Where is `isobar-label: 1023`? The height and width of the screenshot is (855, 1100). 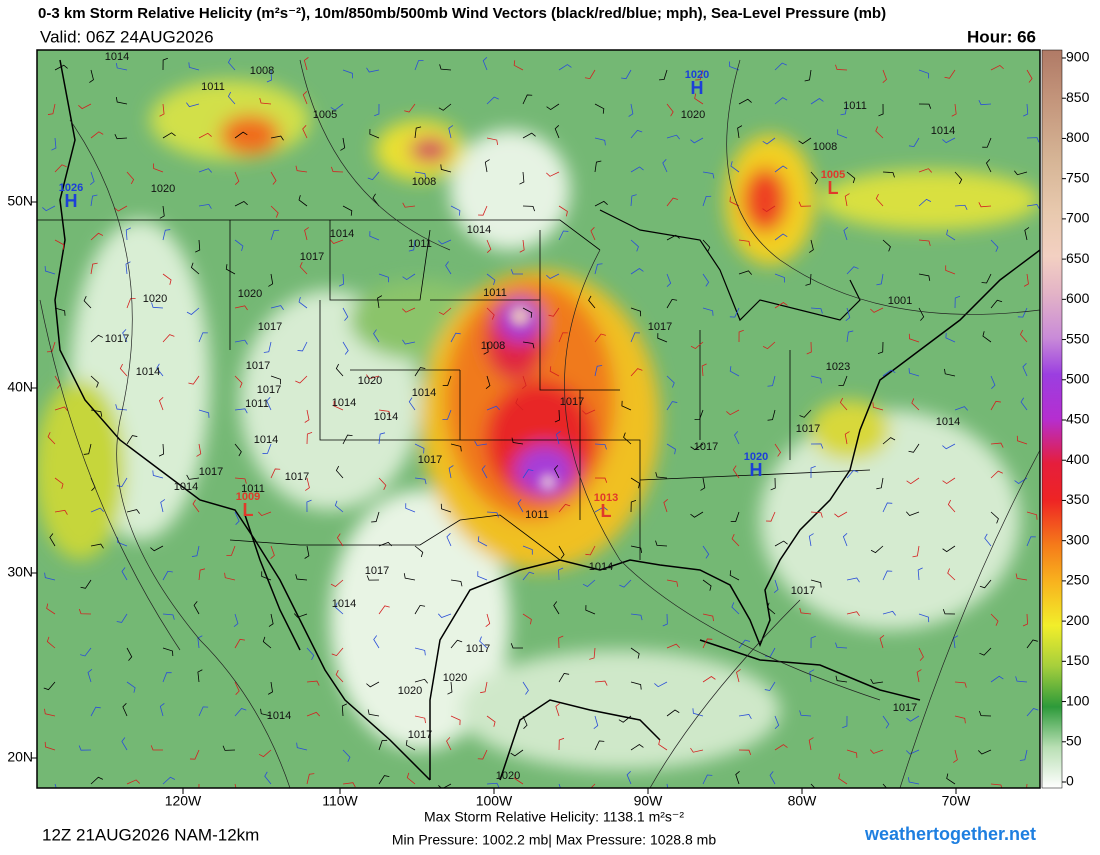 isobar-label: 1023 is located at coordinates (838, 367).